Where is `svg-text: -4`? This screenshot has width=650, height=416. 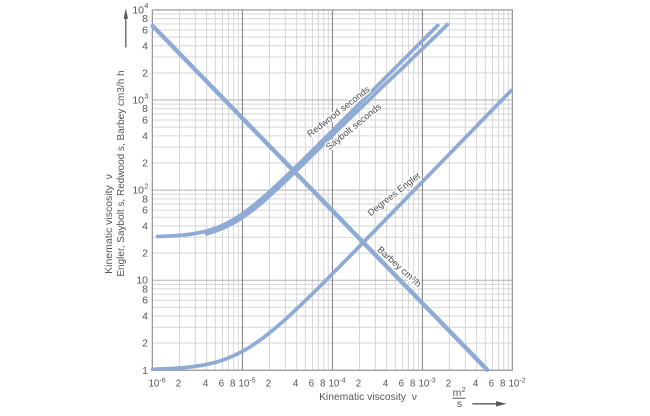 svg-text: -4 is located at coordinates (342, 380).